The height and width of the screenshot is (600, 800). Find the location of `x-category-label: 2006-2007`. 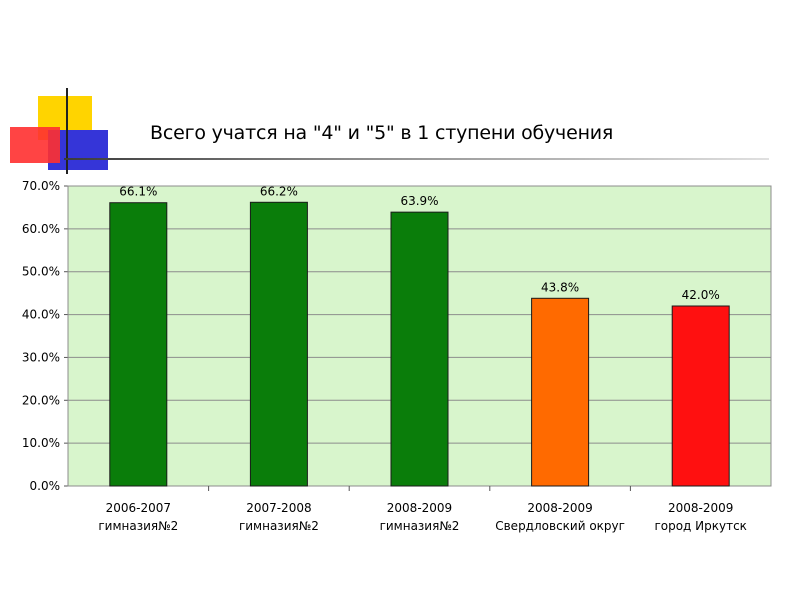

x-category-label: 2006-2007 is located at coordinates (138, 508).